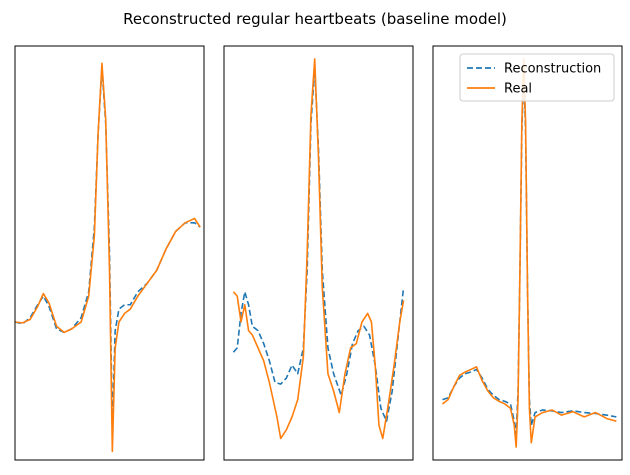 The width and height of the screenshot is (630, 475). Describe the element at coordinates (552, 69) in the screenshot. I see `legend-label-reconstruction: Reconstruction` at that location.